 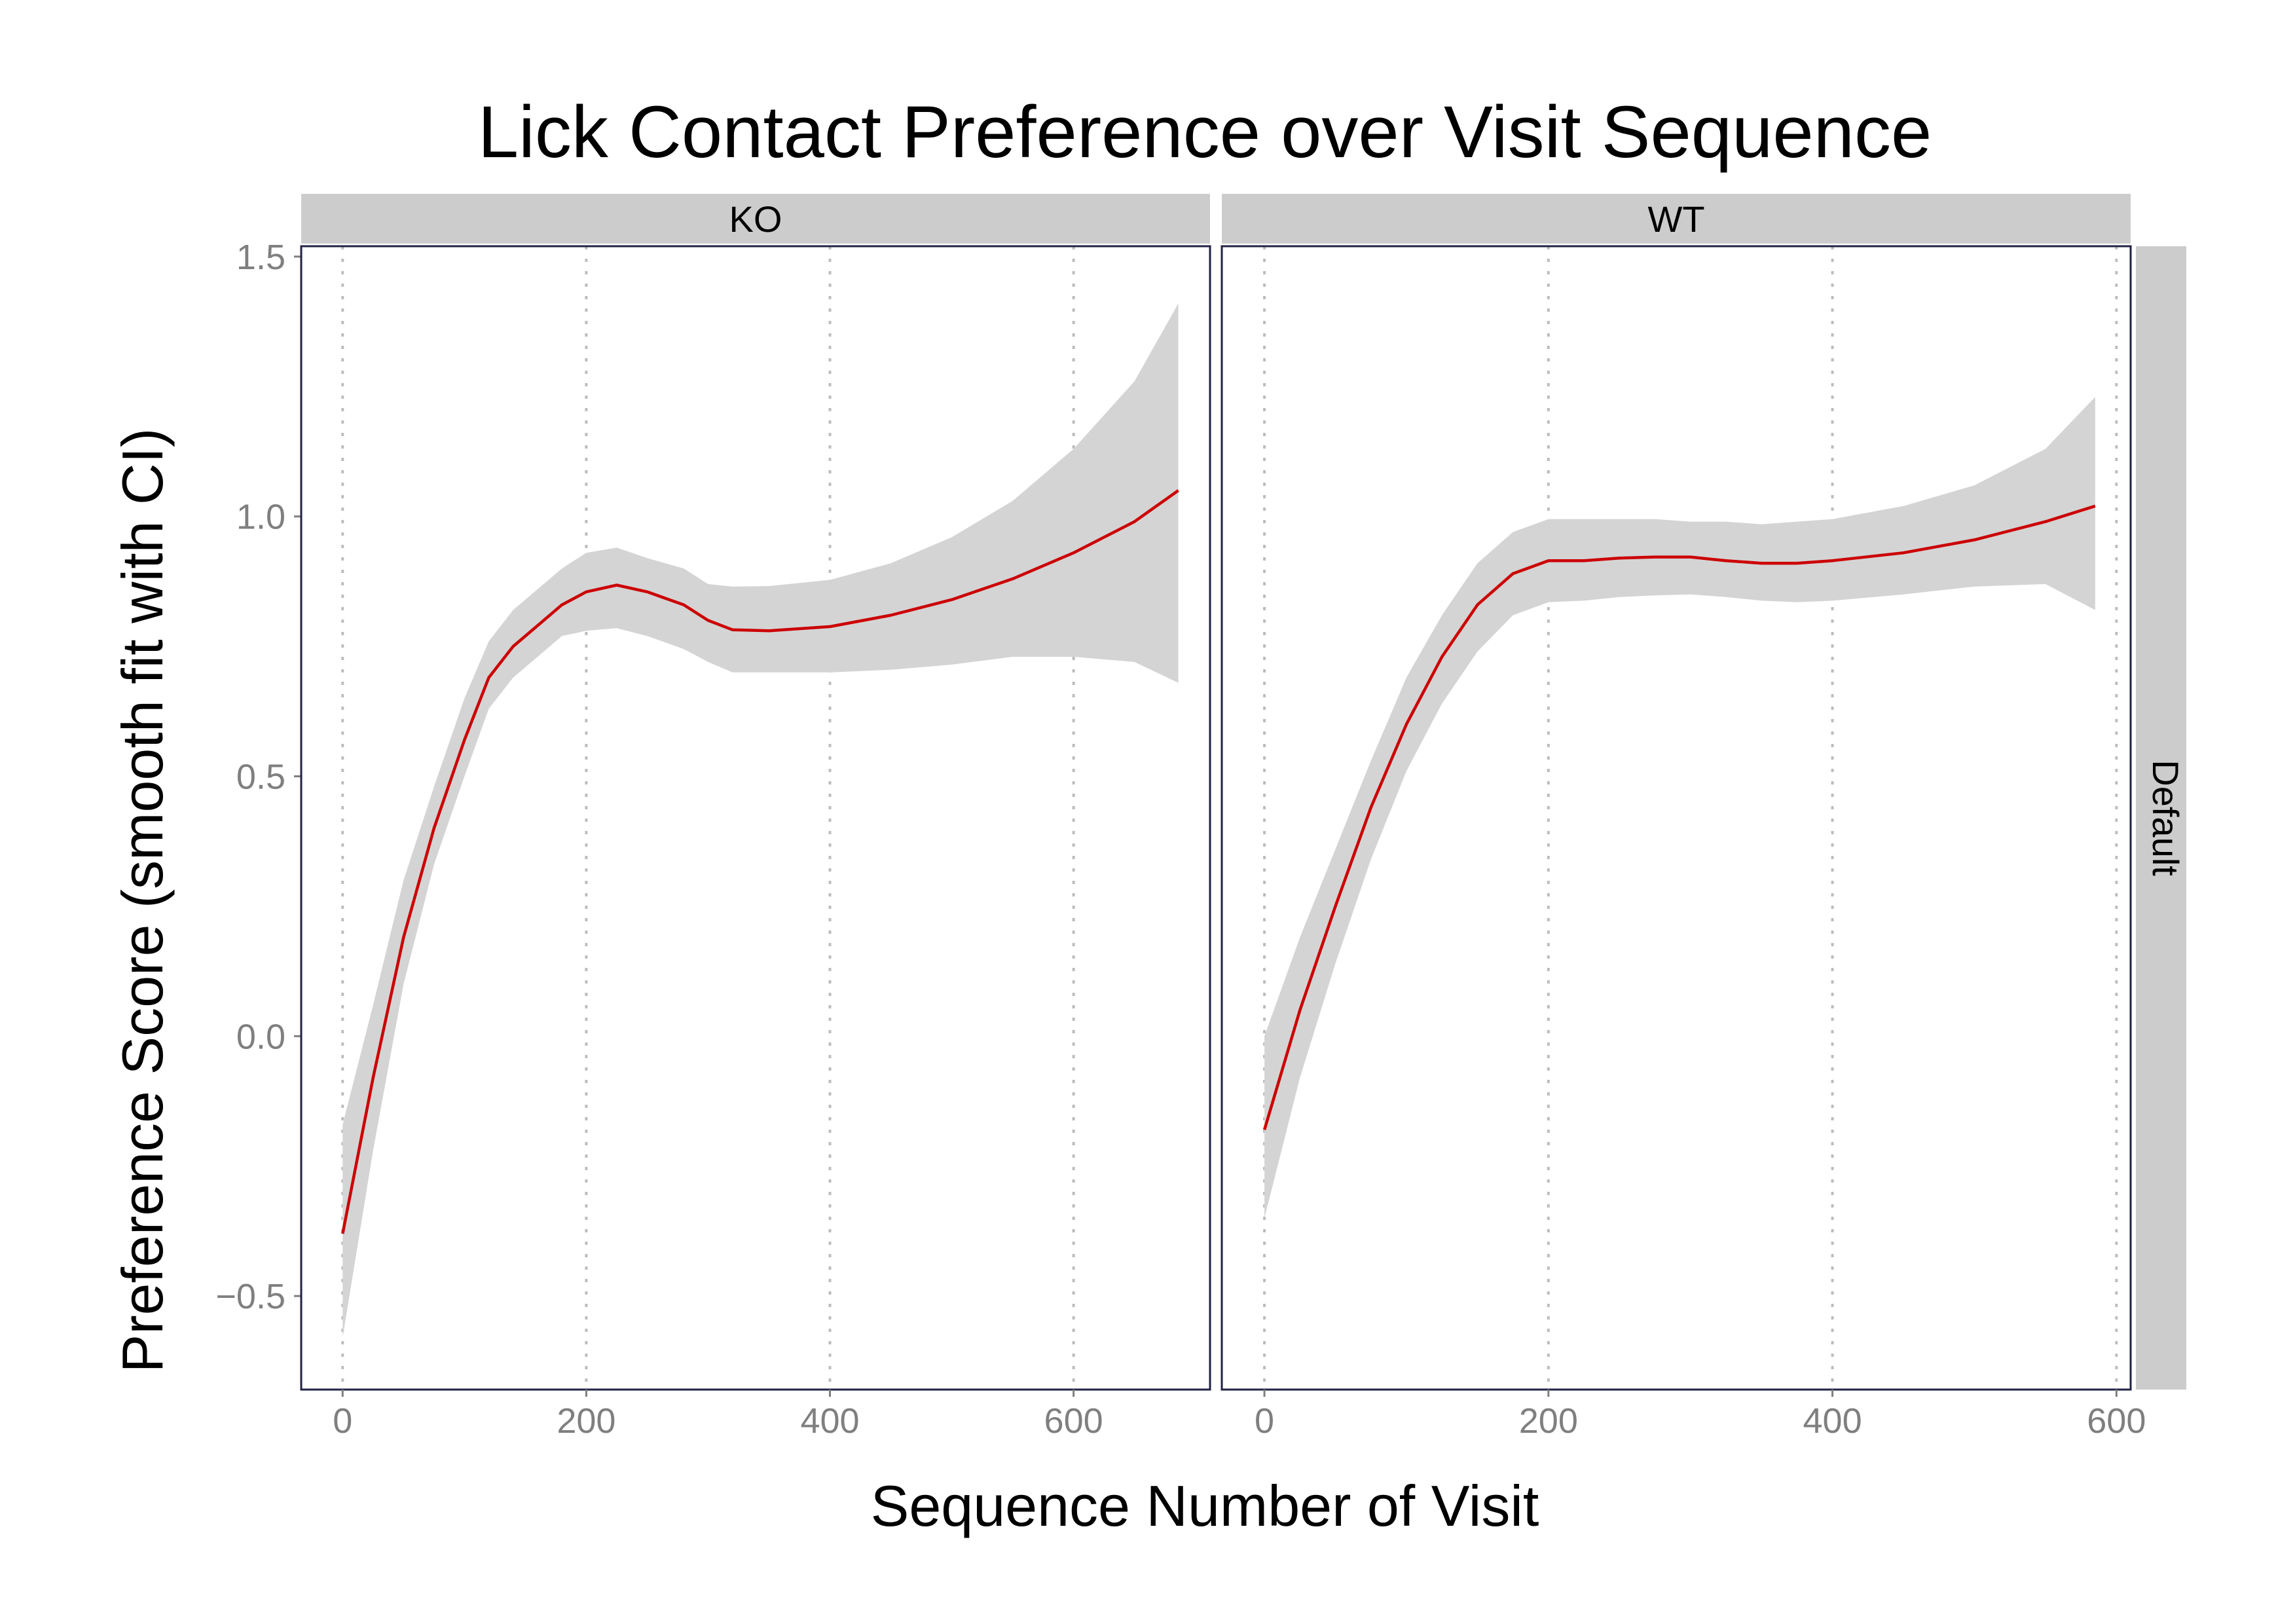 I want to click on x-axis-title: Sequence Number of Visit, so click(x=1205, y=1505).